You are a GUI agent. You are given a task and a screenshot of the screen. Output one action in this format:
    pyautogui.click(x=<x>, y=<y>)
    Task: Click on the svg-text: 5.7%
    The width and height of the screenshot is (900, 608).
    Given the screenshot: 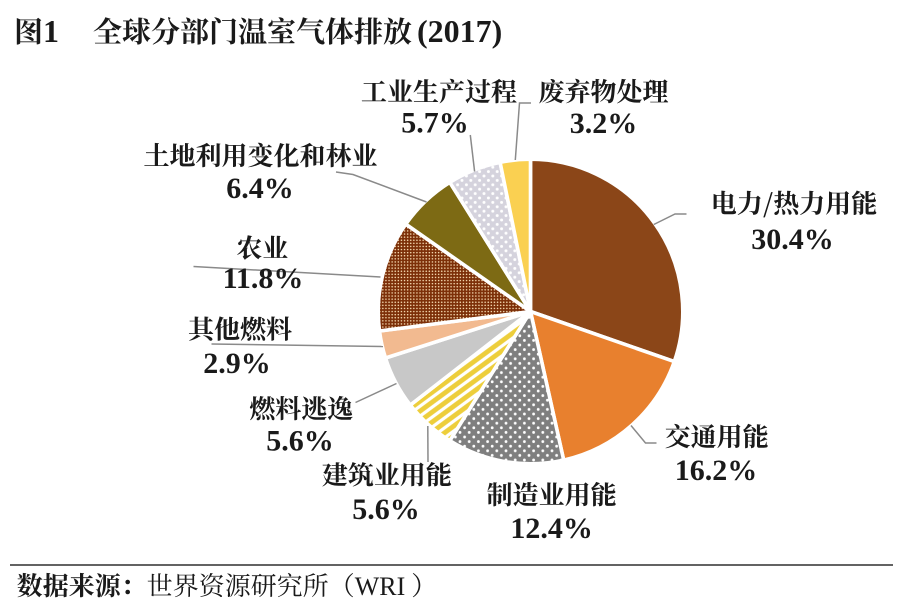 What is the action you would take?
    pyautogui.click(x=435, y=123)
    